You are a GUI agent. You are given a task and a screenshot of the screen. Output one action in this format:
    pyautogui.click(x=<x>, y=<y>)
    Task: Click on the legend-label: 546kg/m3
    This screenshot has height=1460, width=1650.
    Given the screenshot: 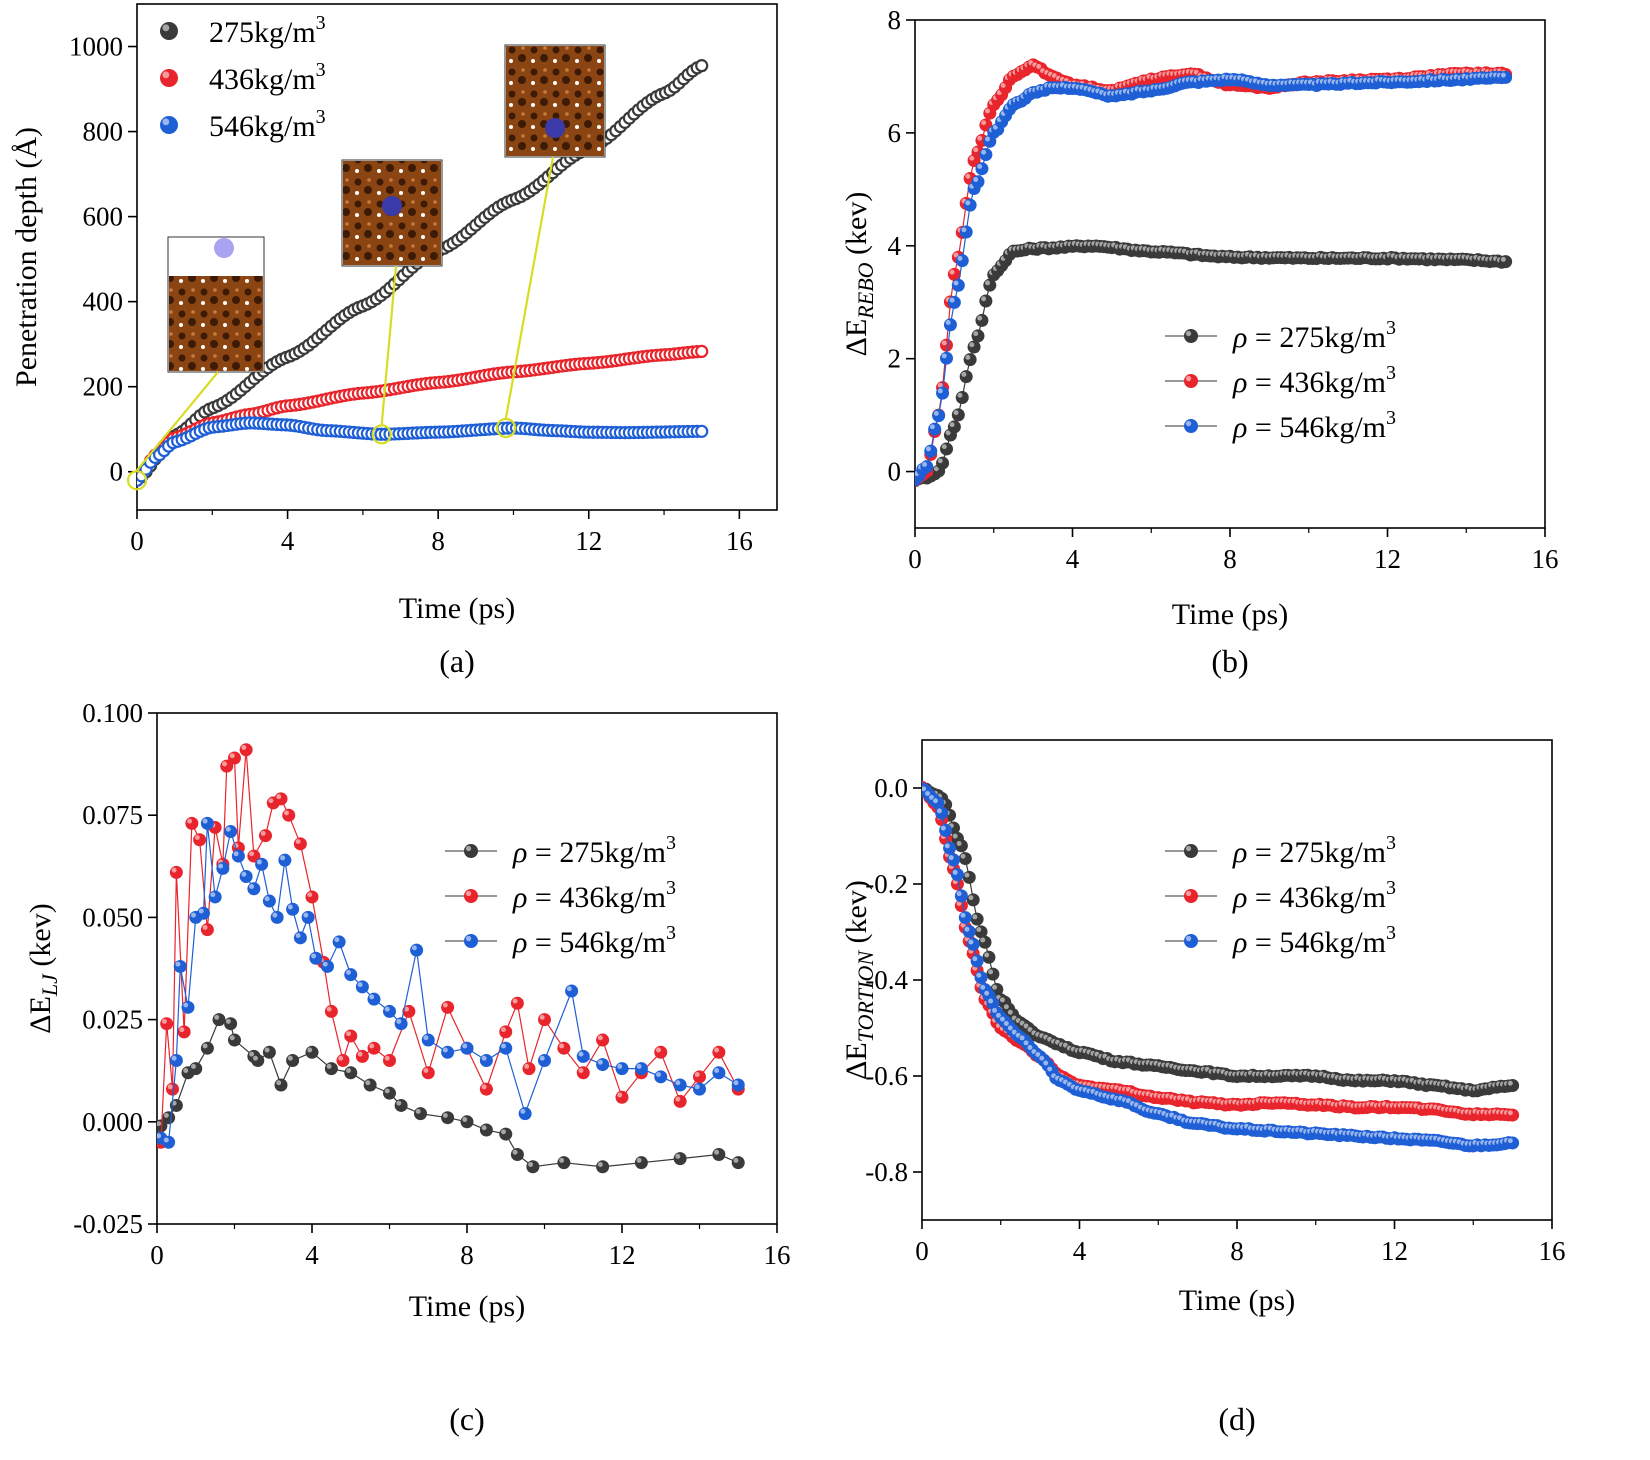 What is the action you would take?
    pyautogui.click(x=267, y=124)
    